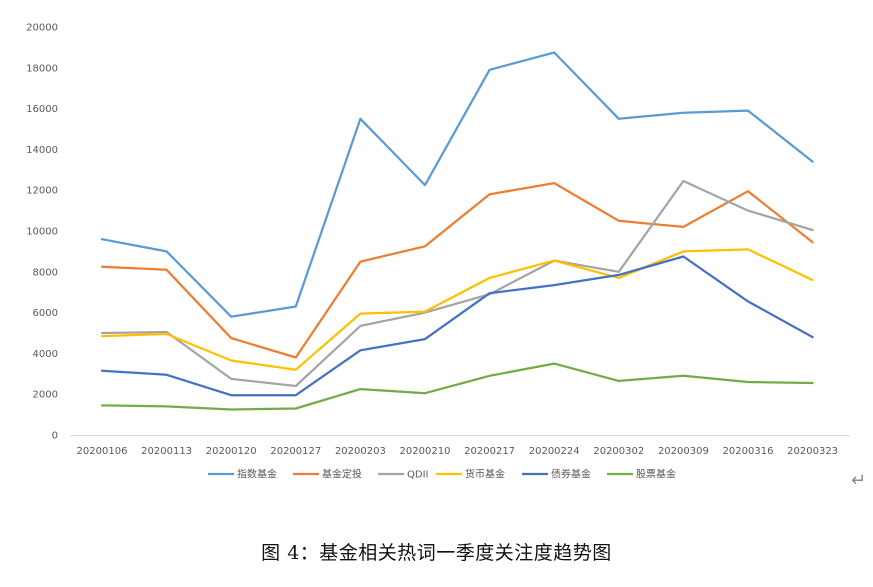 This screenshot has width=873, height=587. What do you see at coordinates (425, 451) in the screenshot?
I see `x-tick-label: 20200210` at bounding box center [425, 451].